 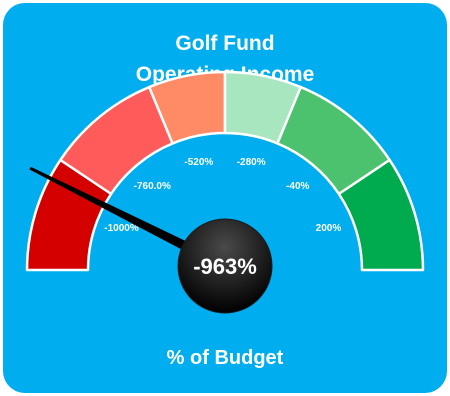 I want to click on gauge-needle, so click(x=128, y=218).